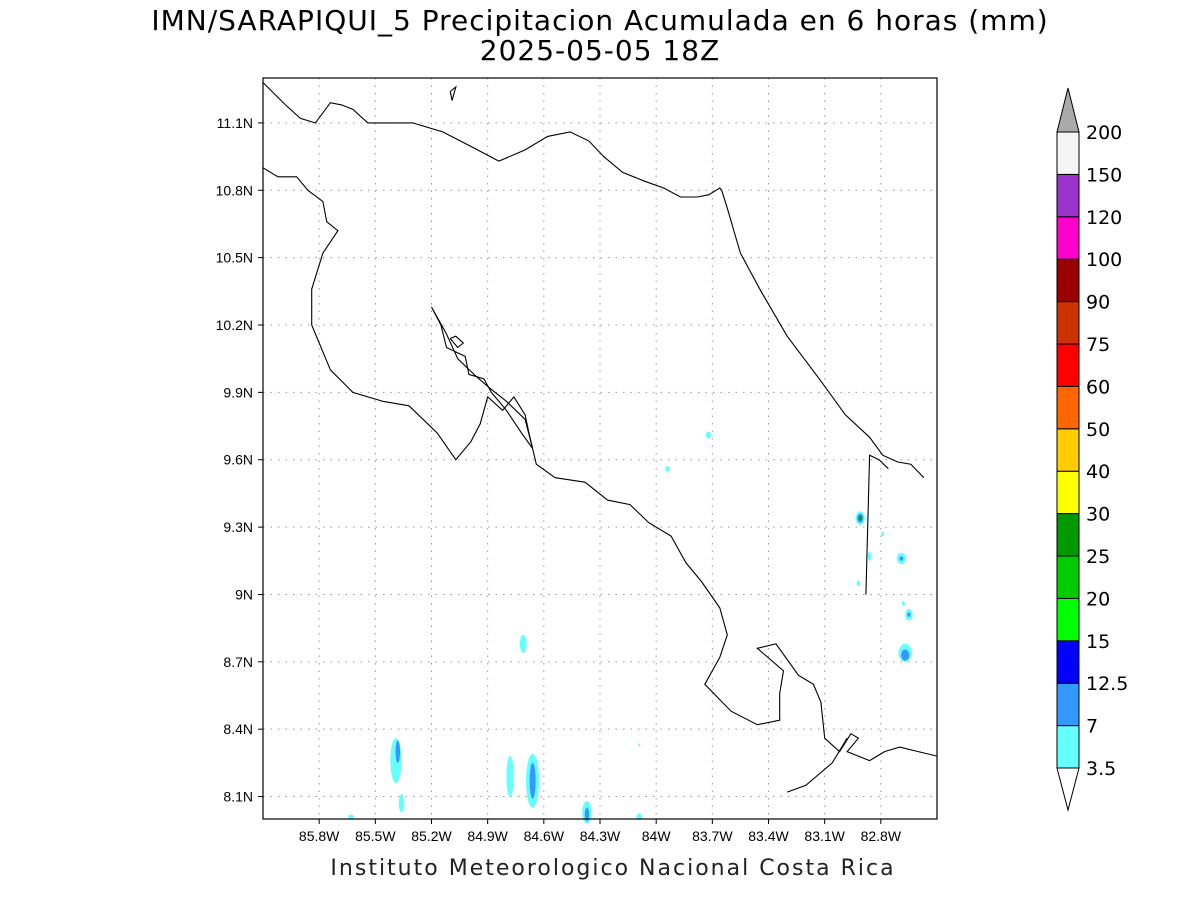  Describe the element at coordinates (234, 325) in the screenshot. I see `lat-tick-label: 10.2N` at that location.